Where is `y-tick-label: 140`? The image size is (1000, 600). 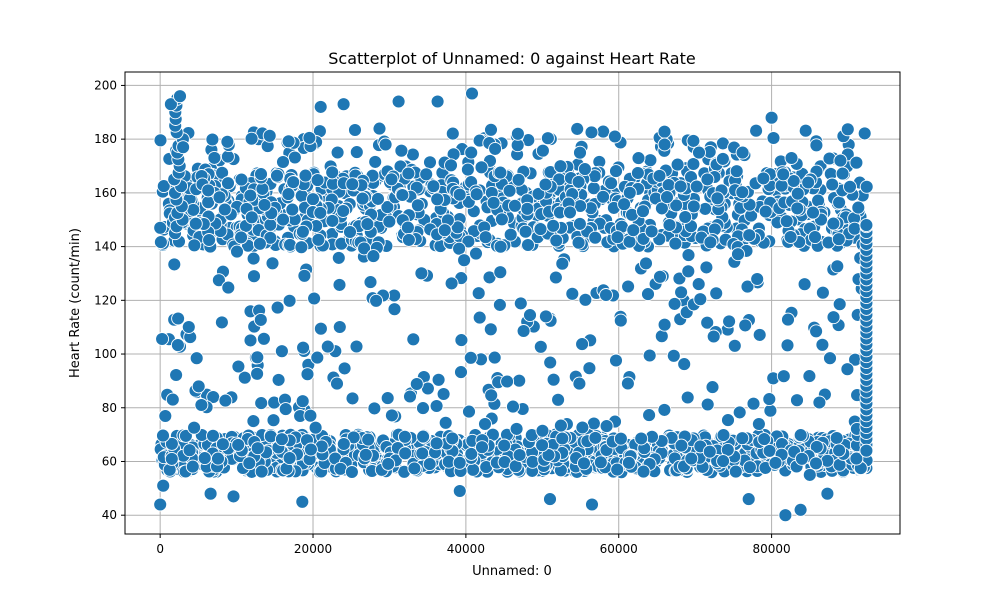
y-tick-label: 140 is located at coordinates (105, 247).